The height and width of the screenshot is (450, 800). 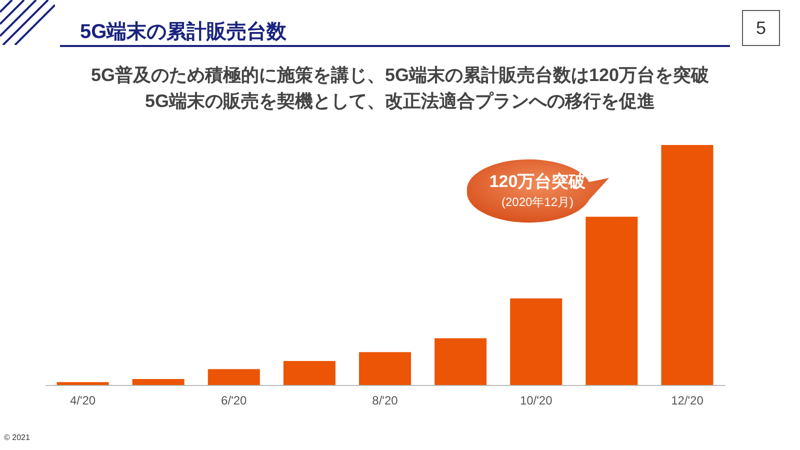 What do you see at coordinates (83, 401) in the screenshot?
I see `x-tick-label: 4/'20` at bounding box center [83, 401].